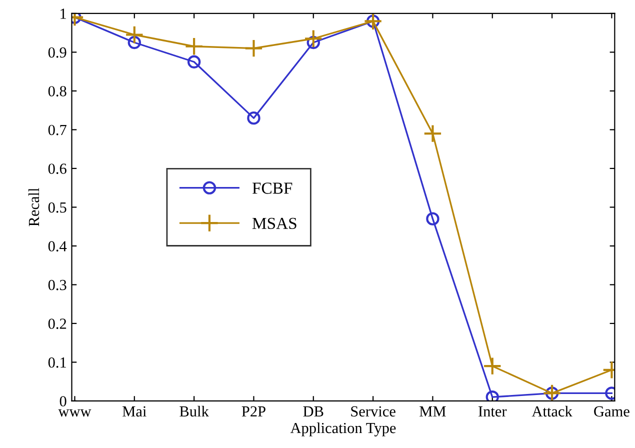  Describe the element at coordinates (63, 13) in the screenshot. I see `y-tick-label: 1` at that location.